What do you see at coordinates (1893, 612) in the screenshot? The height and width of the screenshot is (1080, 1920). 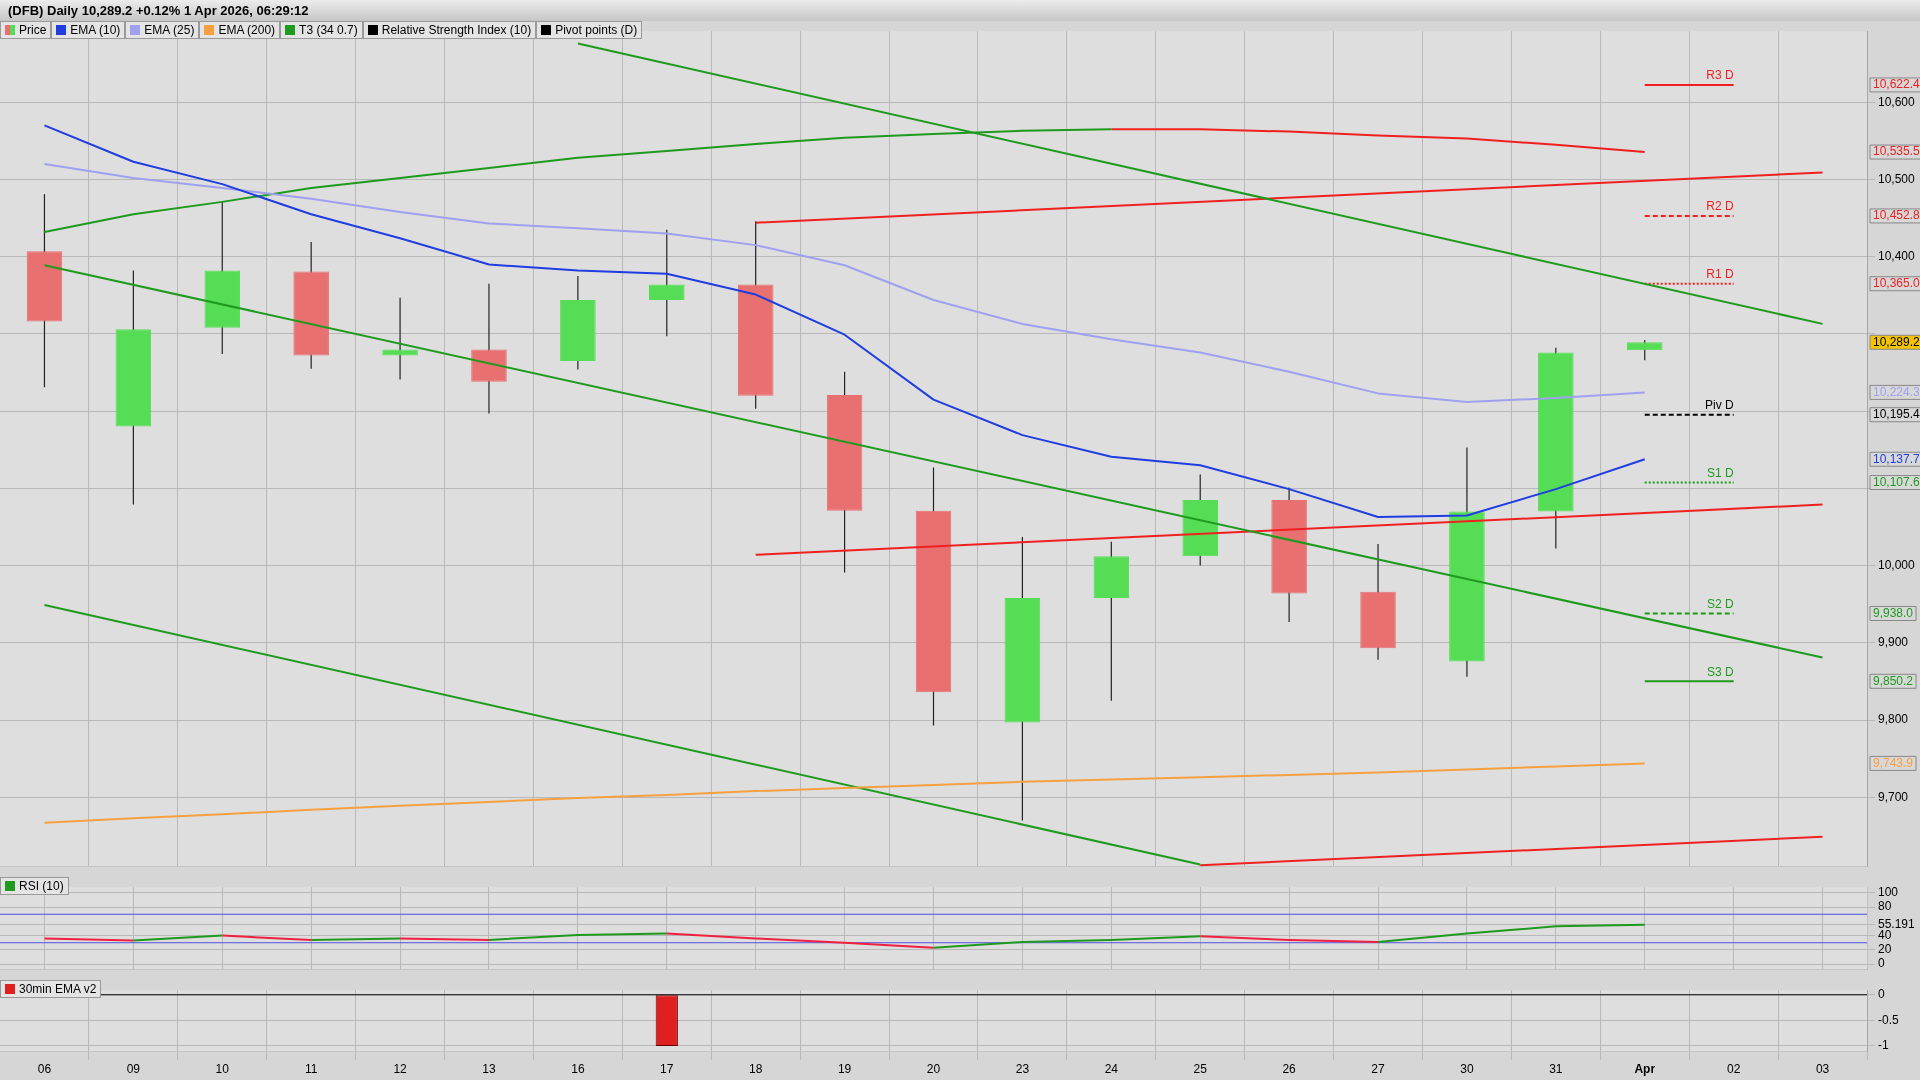 I see `y2-tick-label: 9,938.0` at bounding box center [1893, 612].